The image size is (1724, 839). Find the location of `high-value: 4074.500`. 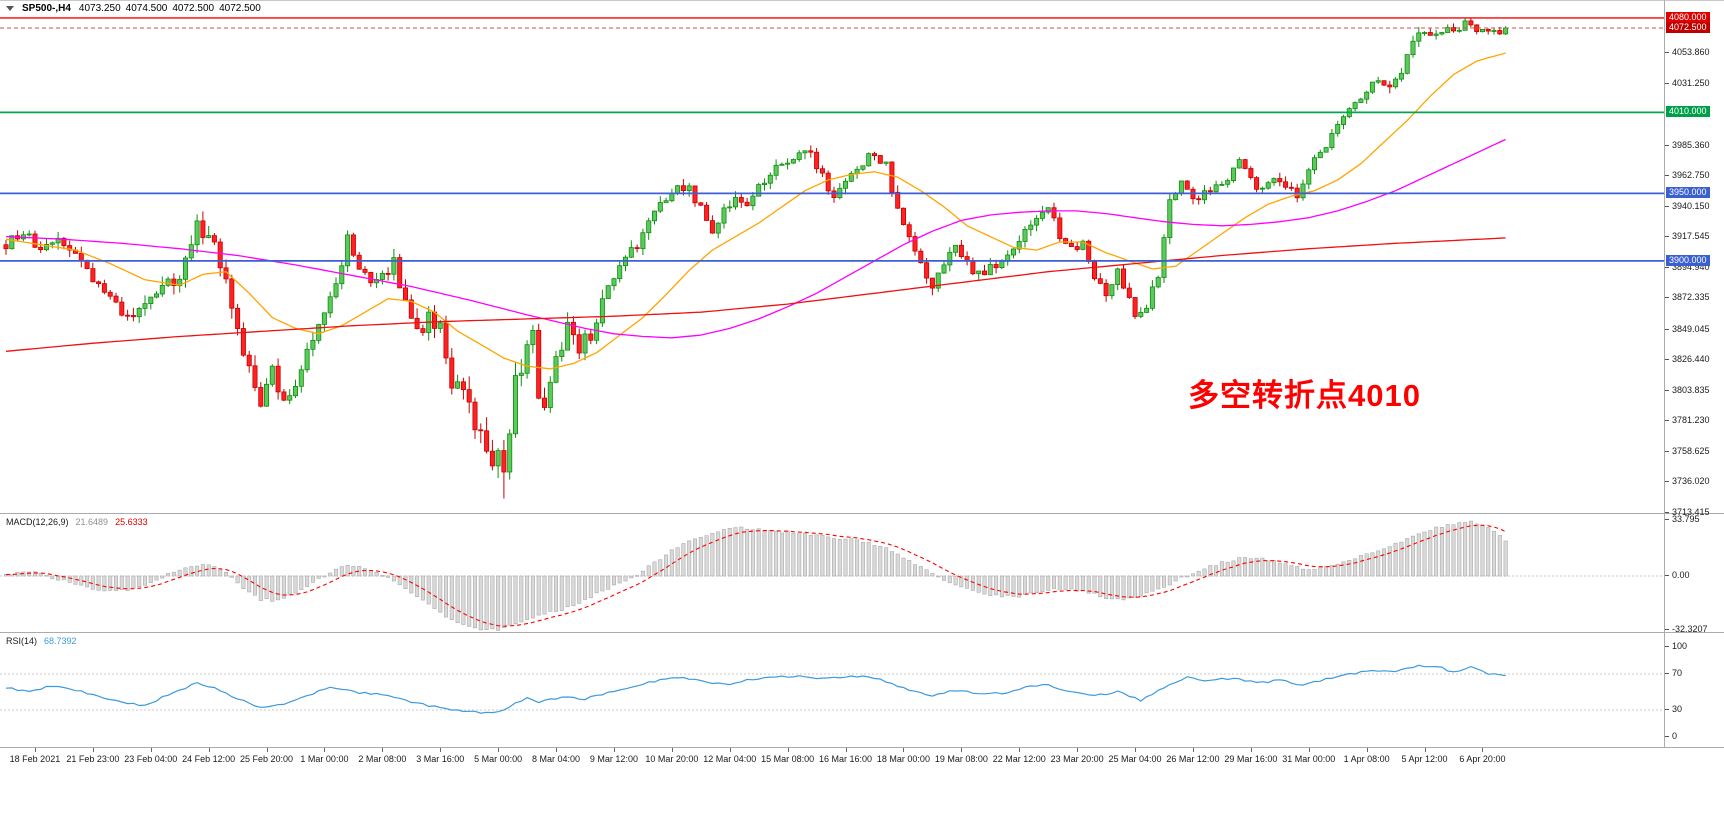

high-value: 4074.500 is located at coordinates (146, 8).